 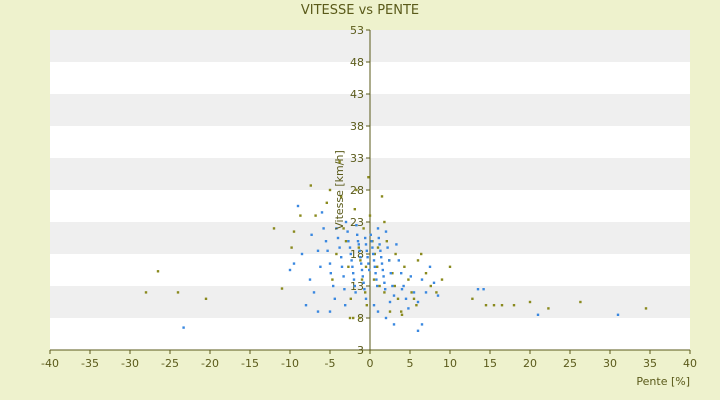 I want to click on x-tick-label: 10, so click(x=450, y=363).